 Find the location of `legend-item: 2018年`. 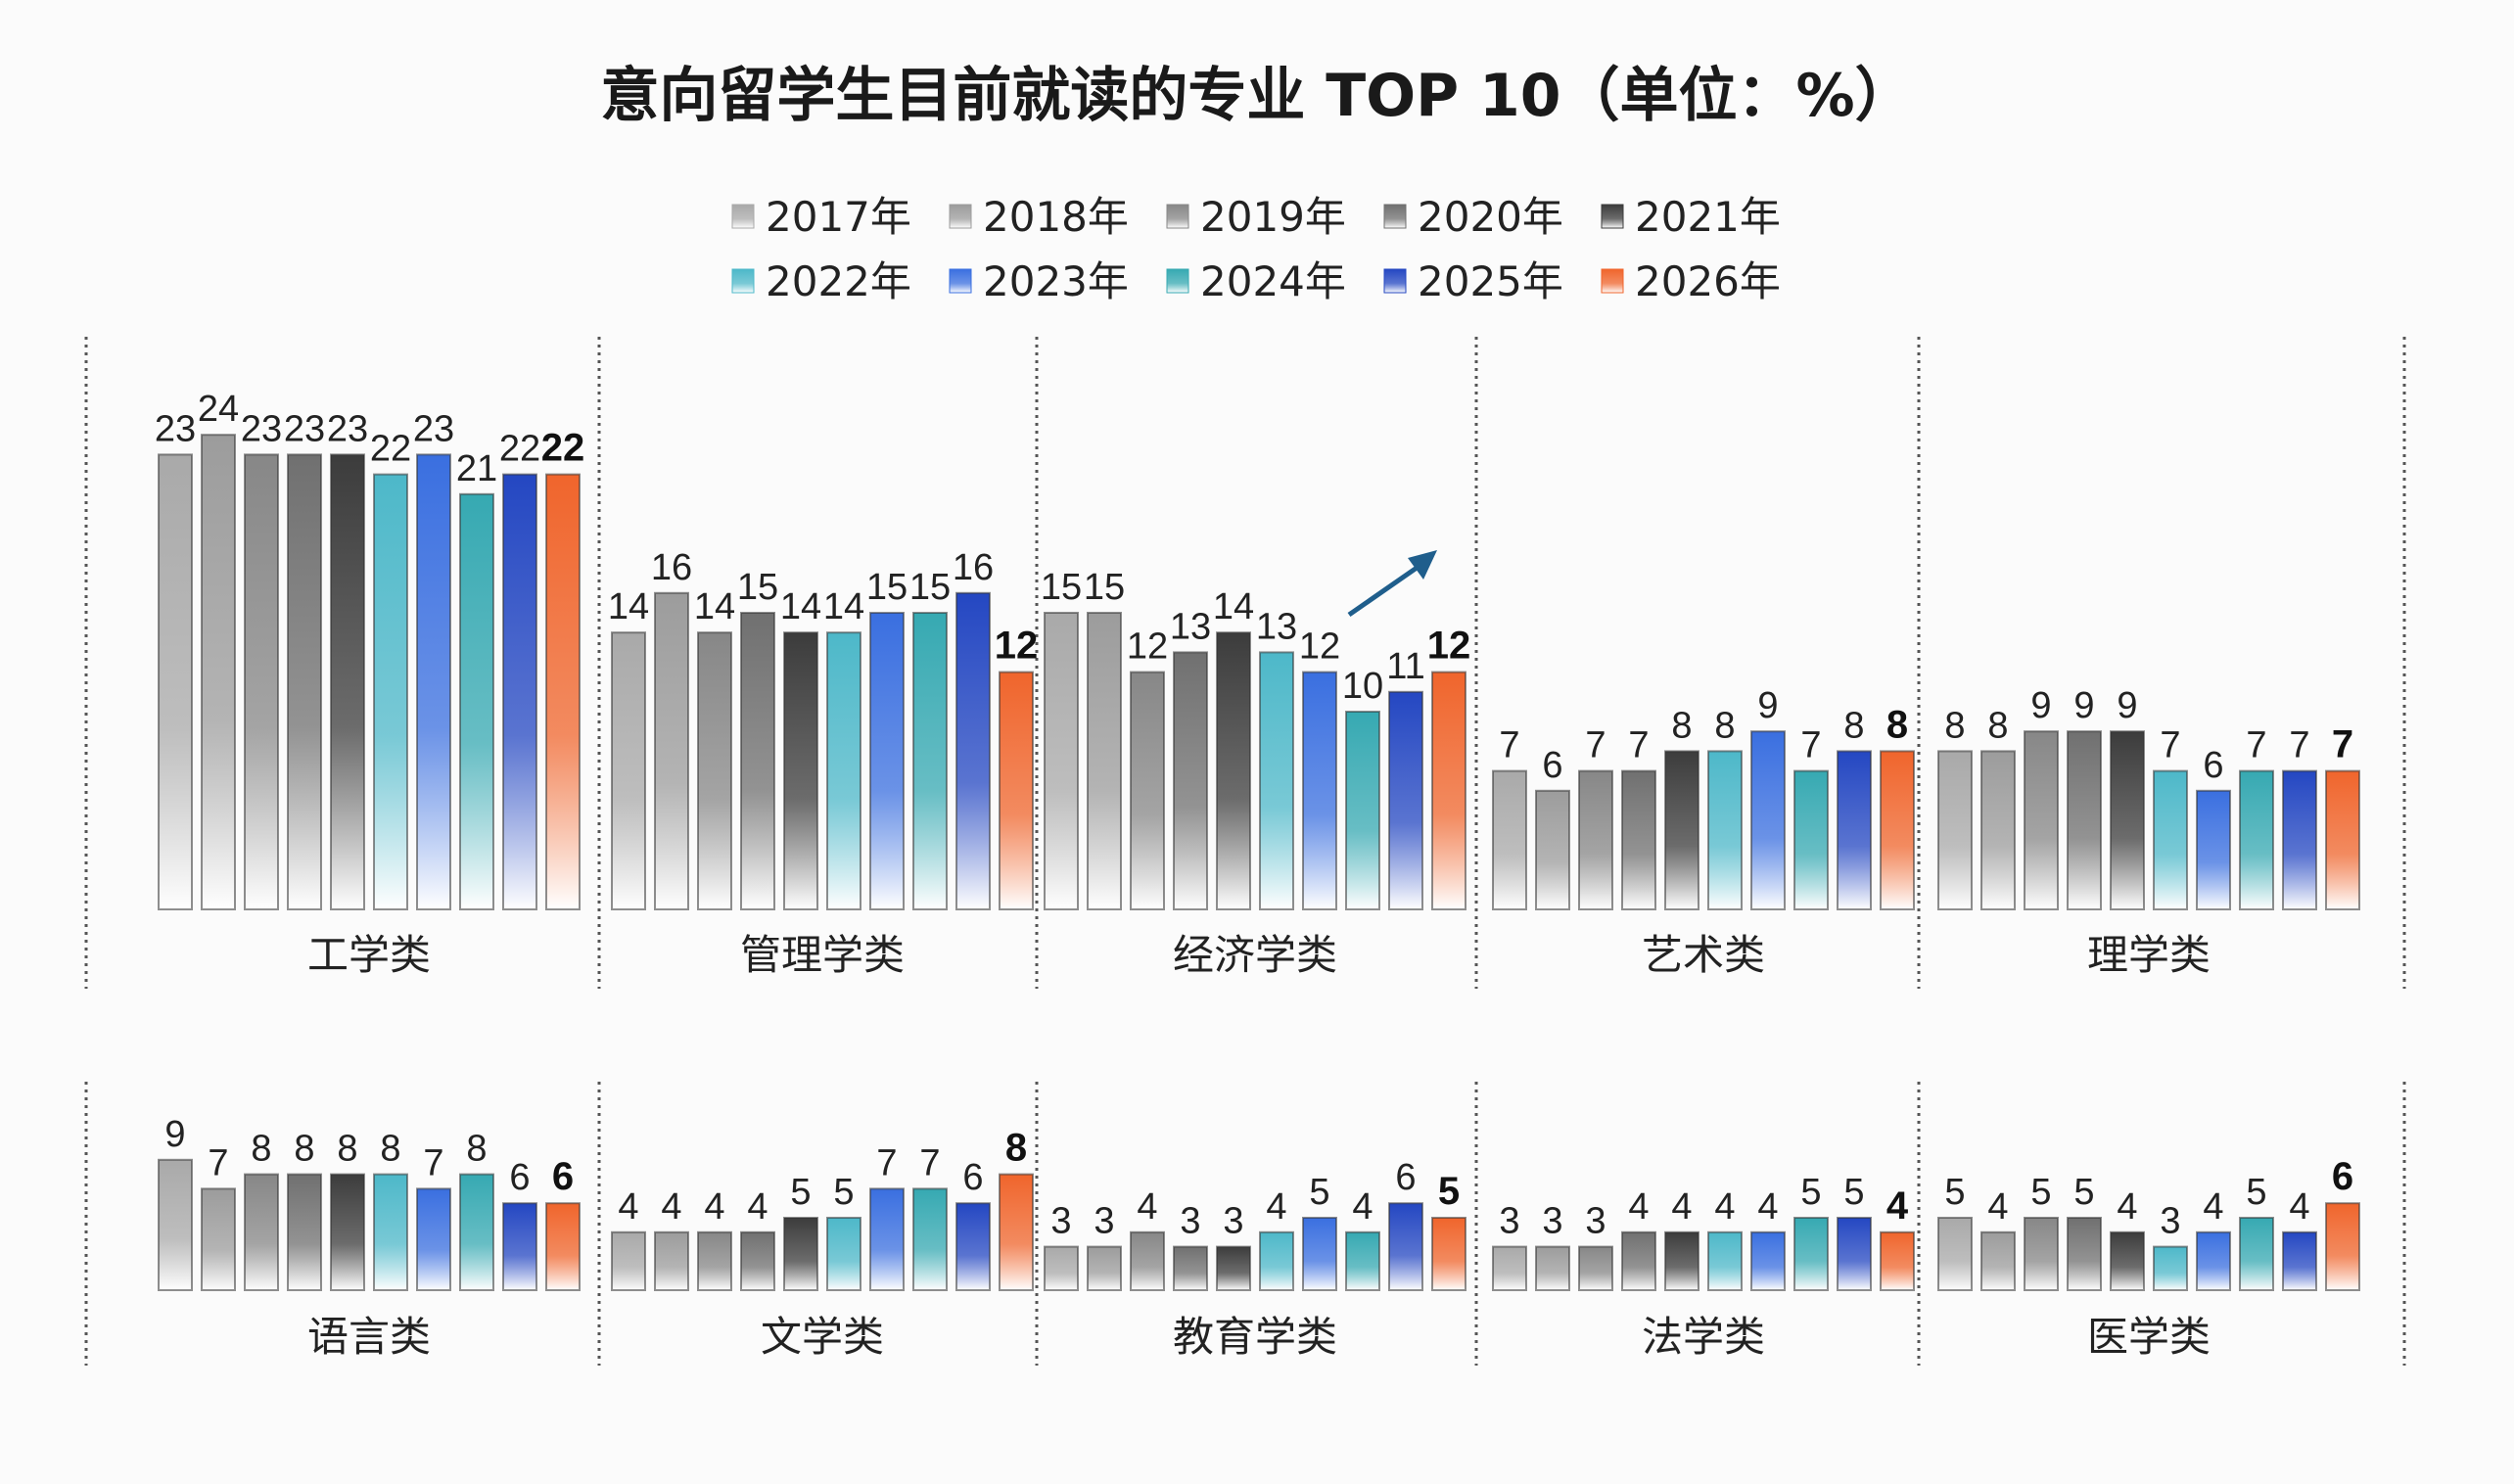

legend-item: 2018年 is located at coordinates (1039, 217).